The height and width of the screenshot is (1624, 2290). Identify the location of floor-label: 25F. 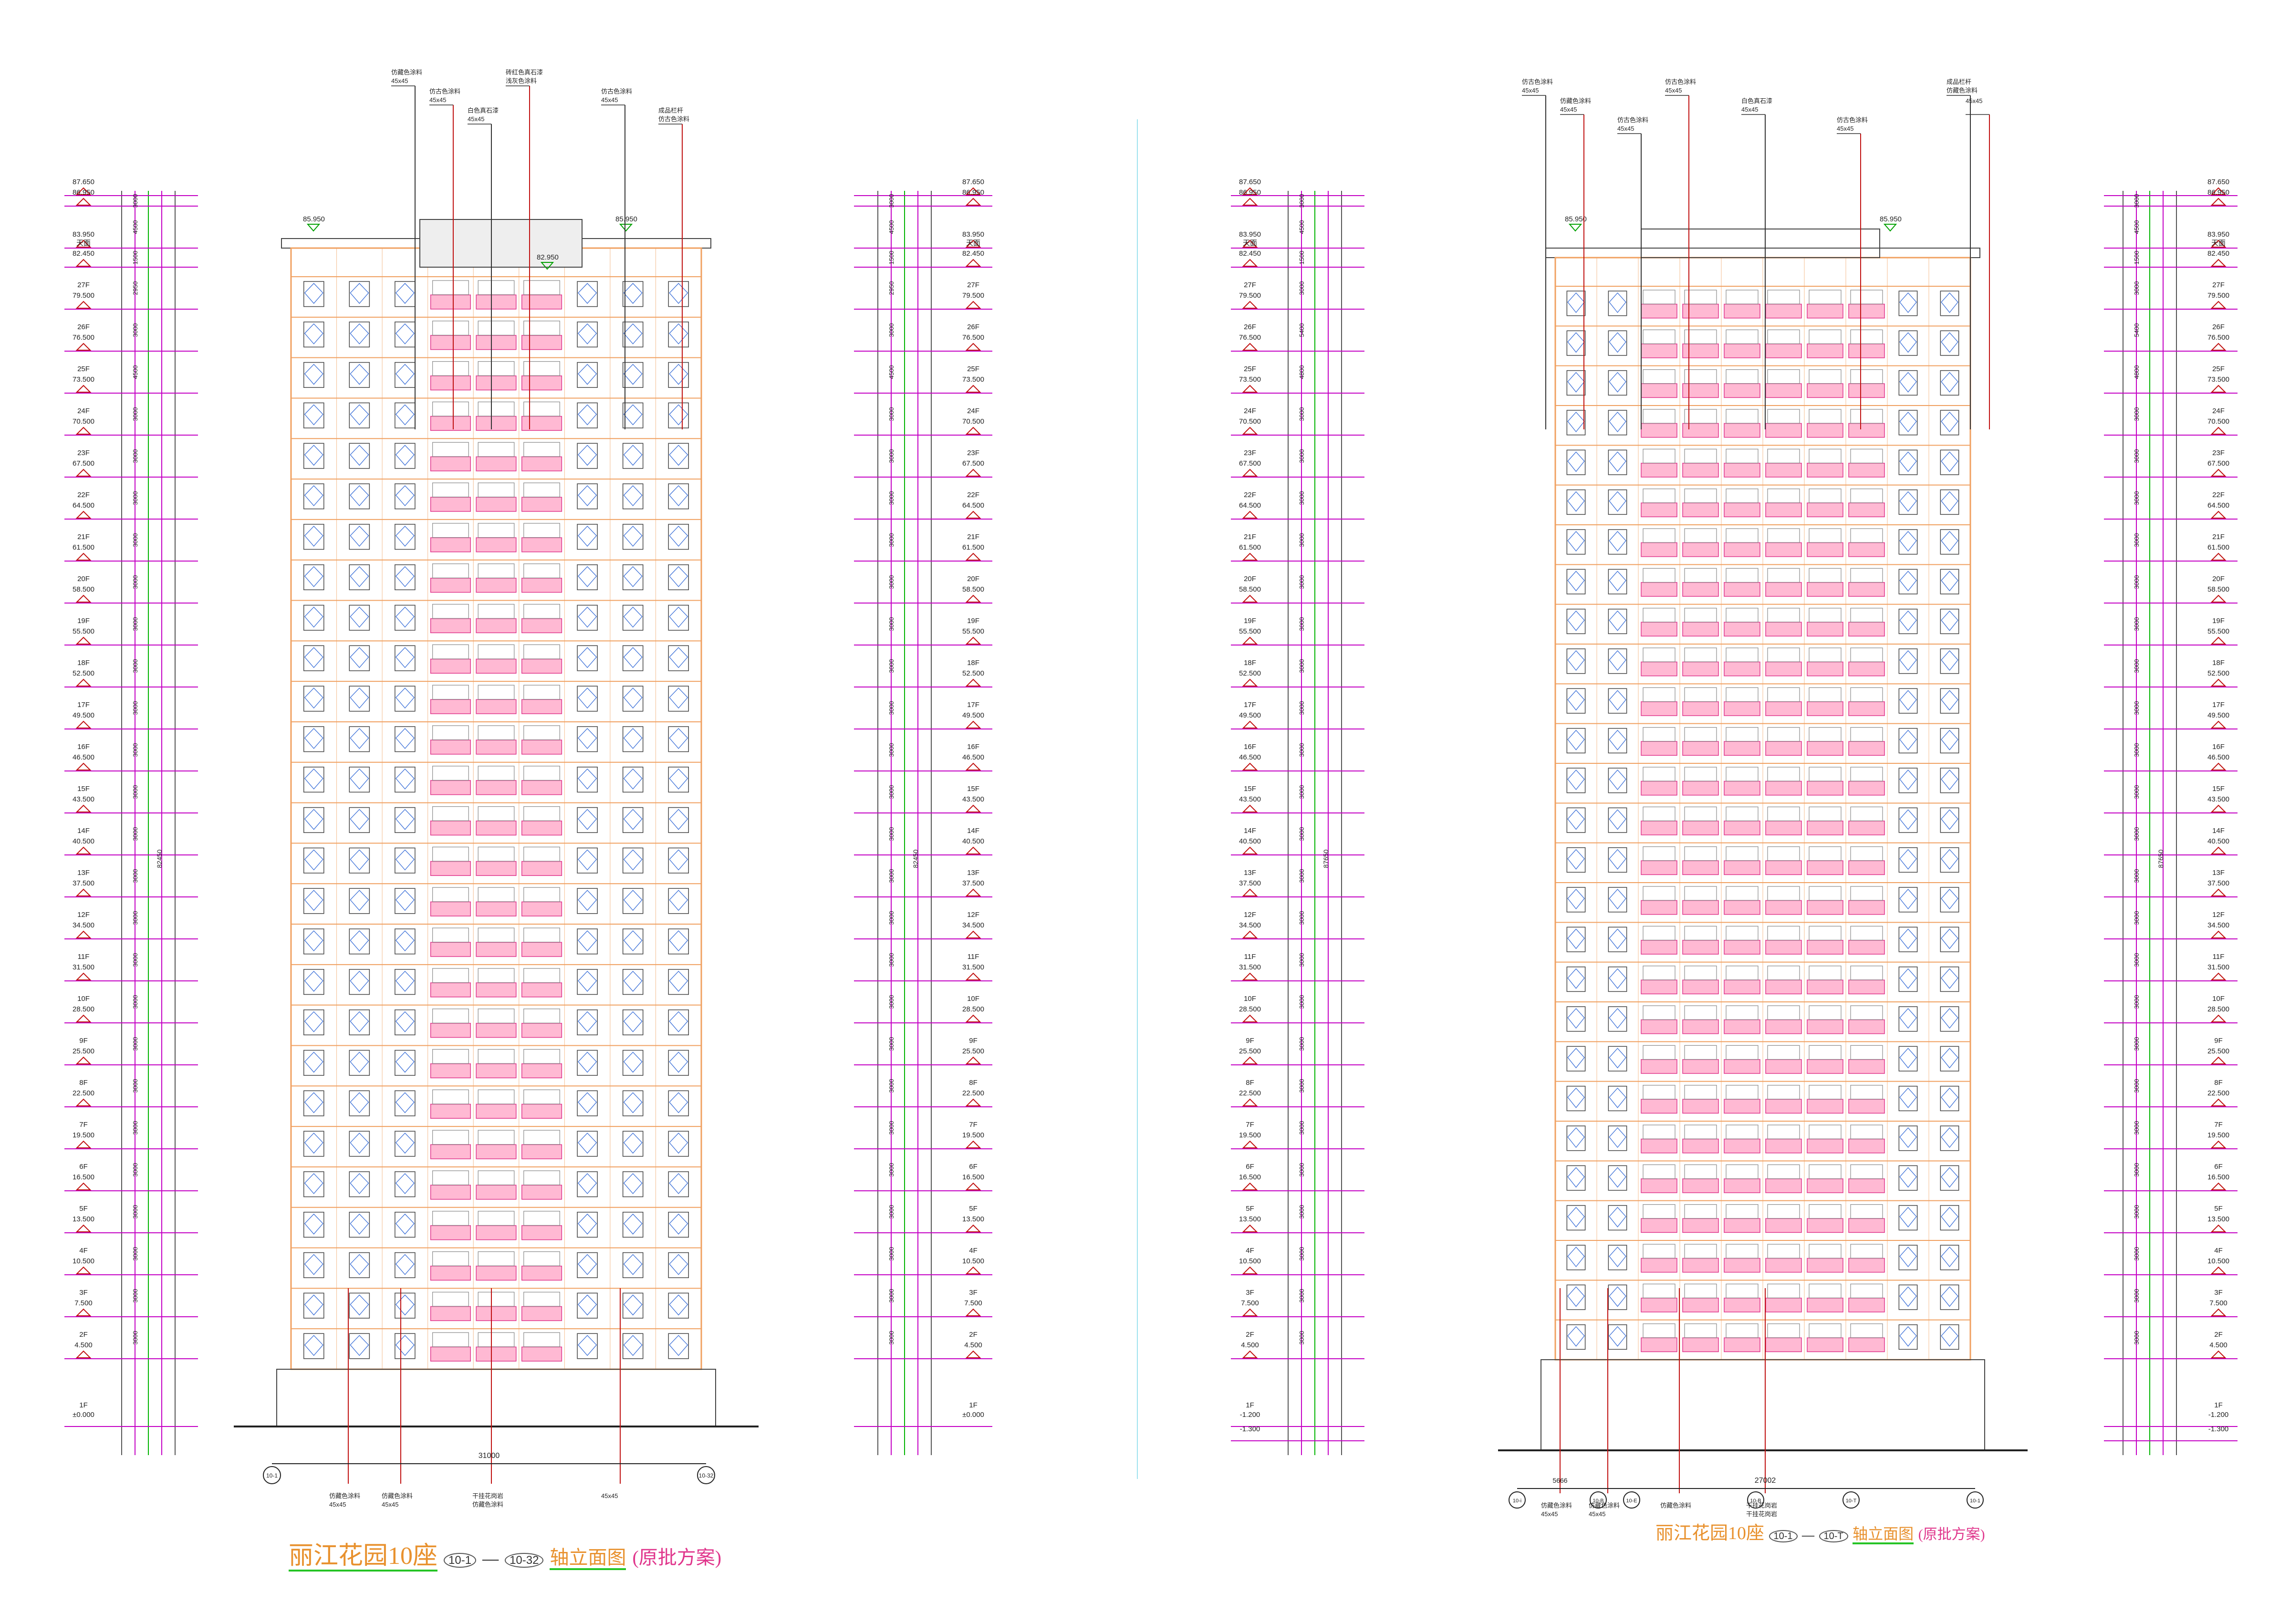
(1250, 369).